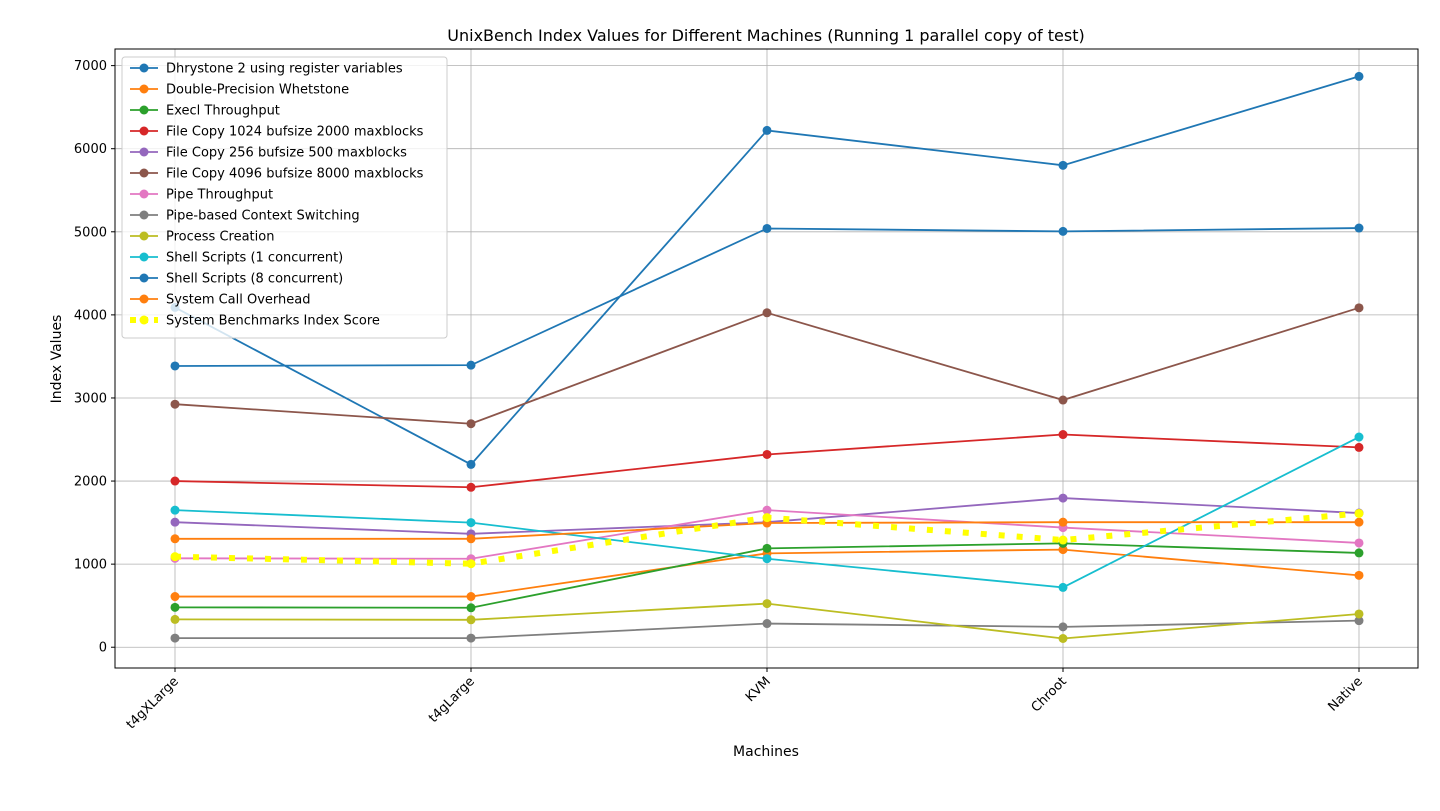 The image size is (1440, 811). I want to click on legend-item: Double-Precision Whetstone, so click(239, 90).